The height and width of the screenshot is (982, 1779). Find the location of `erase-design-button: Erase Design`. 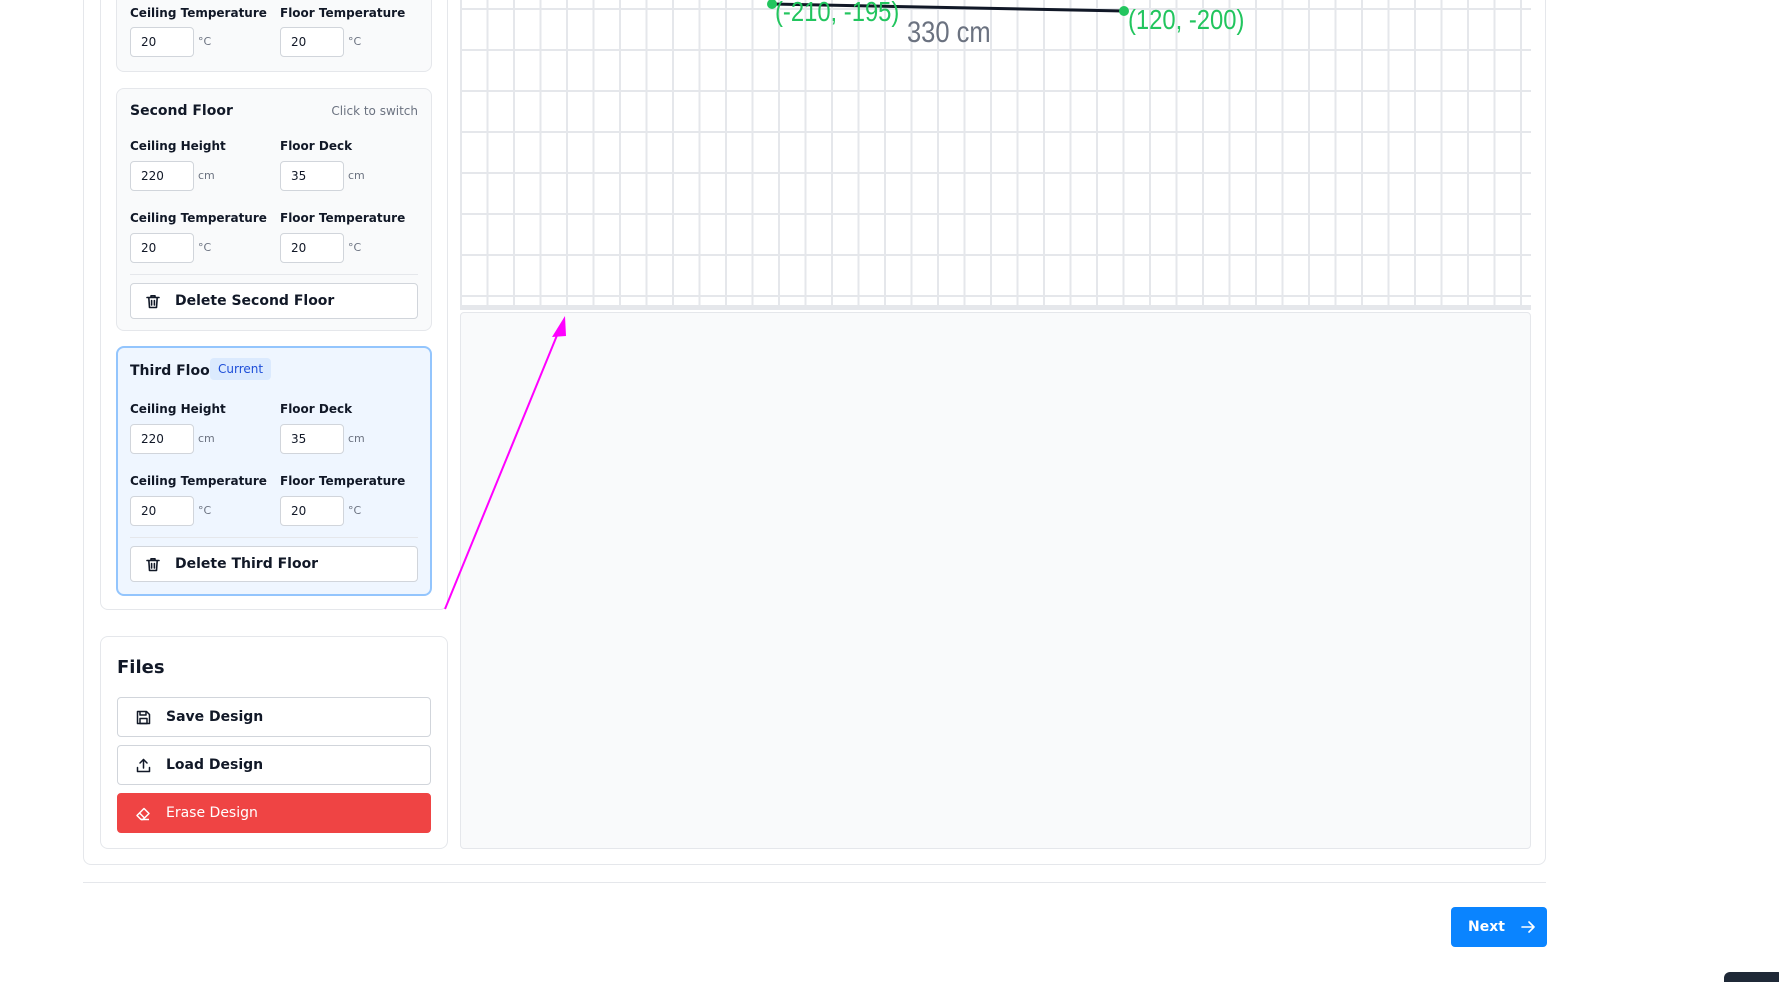

erase-design-button: Erase Design is located at coordinates (274, 813).